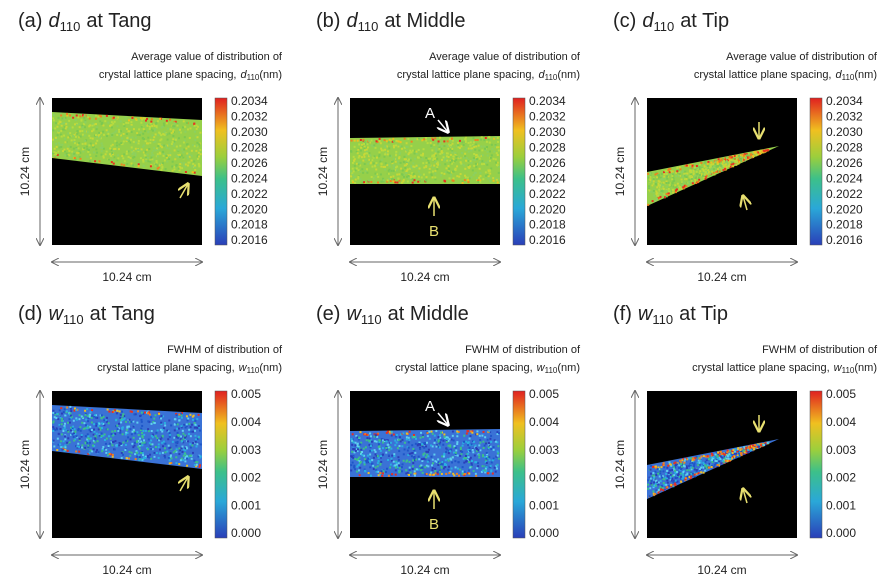 This screenshot has width=888, height=576. I want to click on panel-label: (a), so click(30, 21).